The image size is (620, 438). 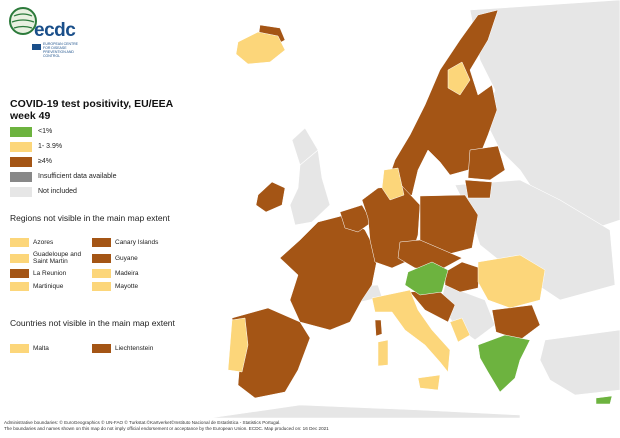 What do you see at coordinates (238, 345) in the screenshot?
I see `portugal` at bounding box center [238, 345].